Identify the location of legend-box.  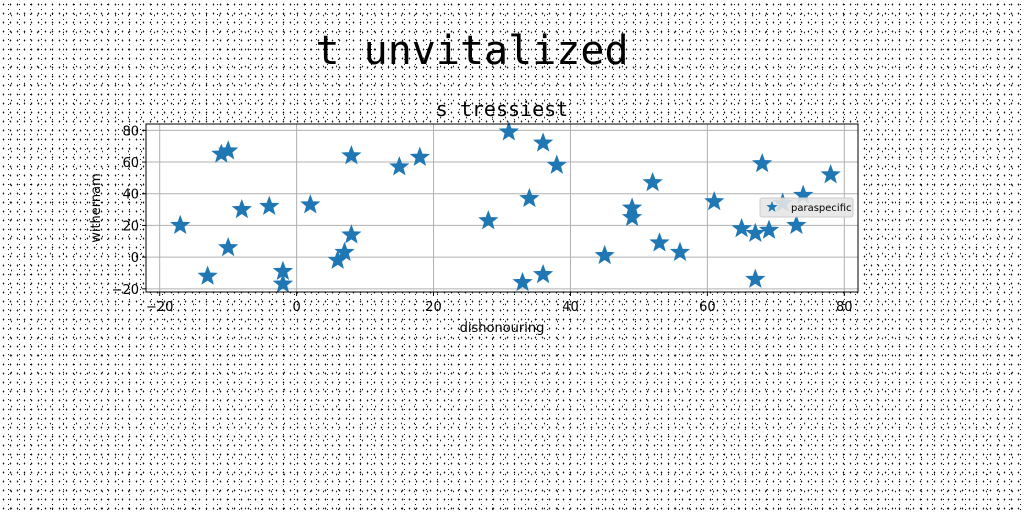
(806, 207).